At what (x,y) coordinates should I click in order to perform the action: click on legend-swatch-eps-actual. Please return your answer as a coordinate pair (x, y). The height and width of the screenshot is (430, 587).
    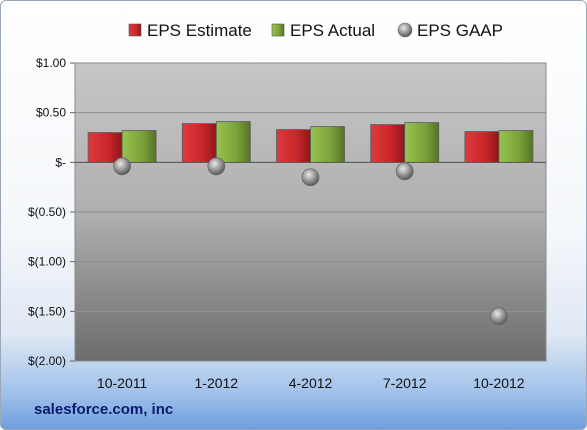
    Looking at the image, I should click on (278, 30).